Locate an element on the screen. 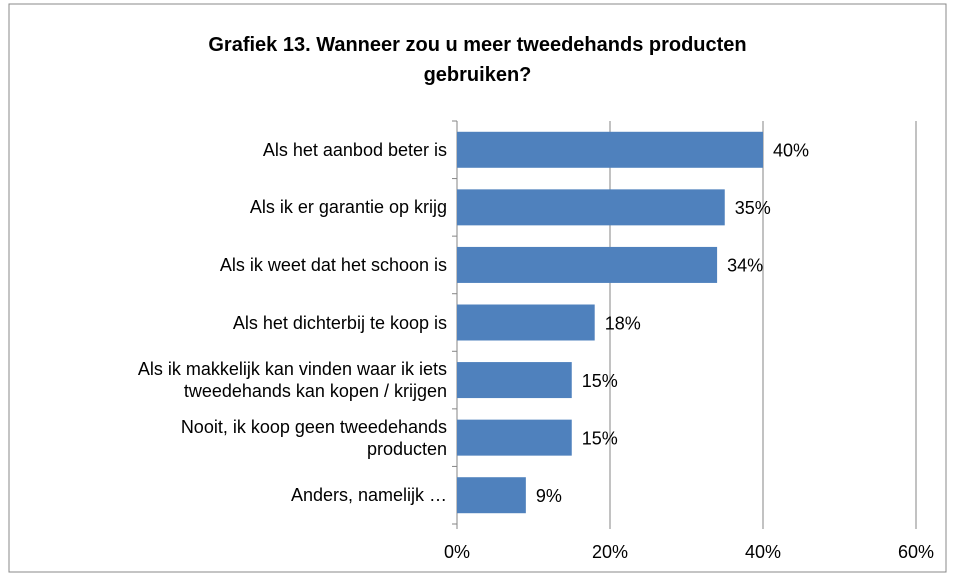 The height and width of the screenshot is (578, 955). data-label: 18% is located at coordinates (623, 323).